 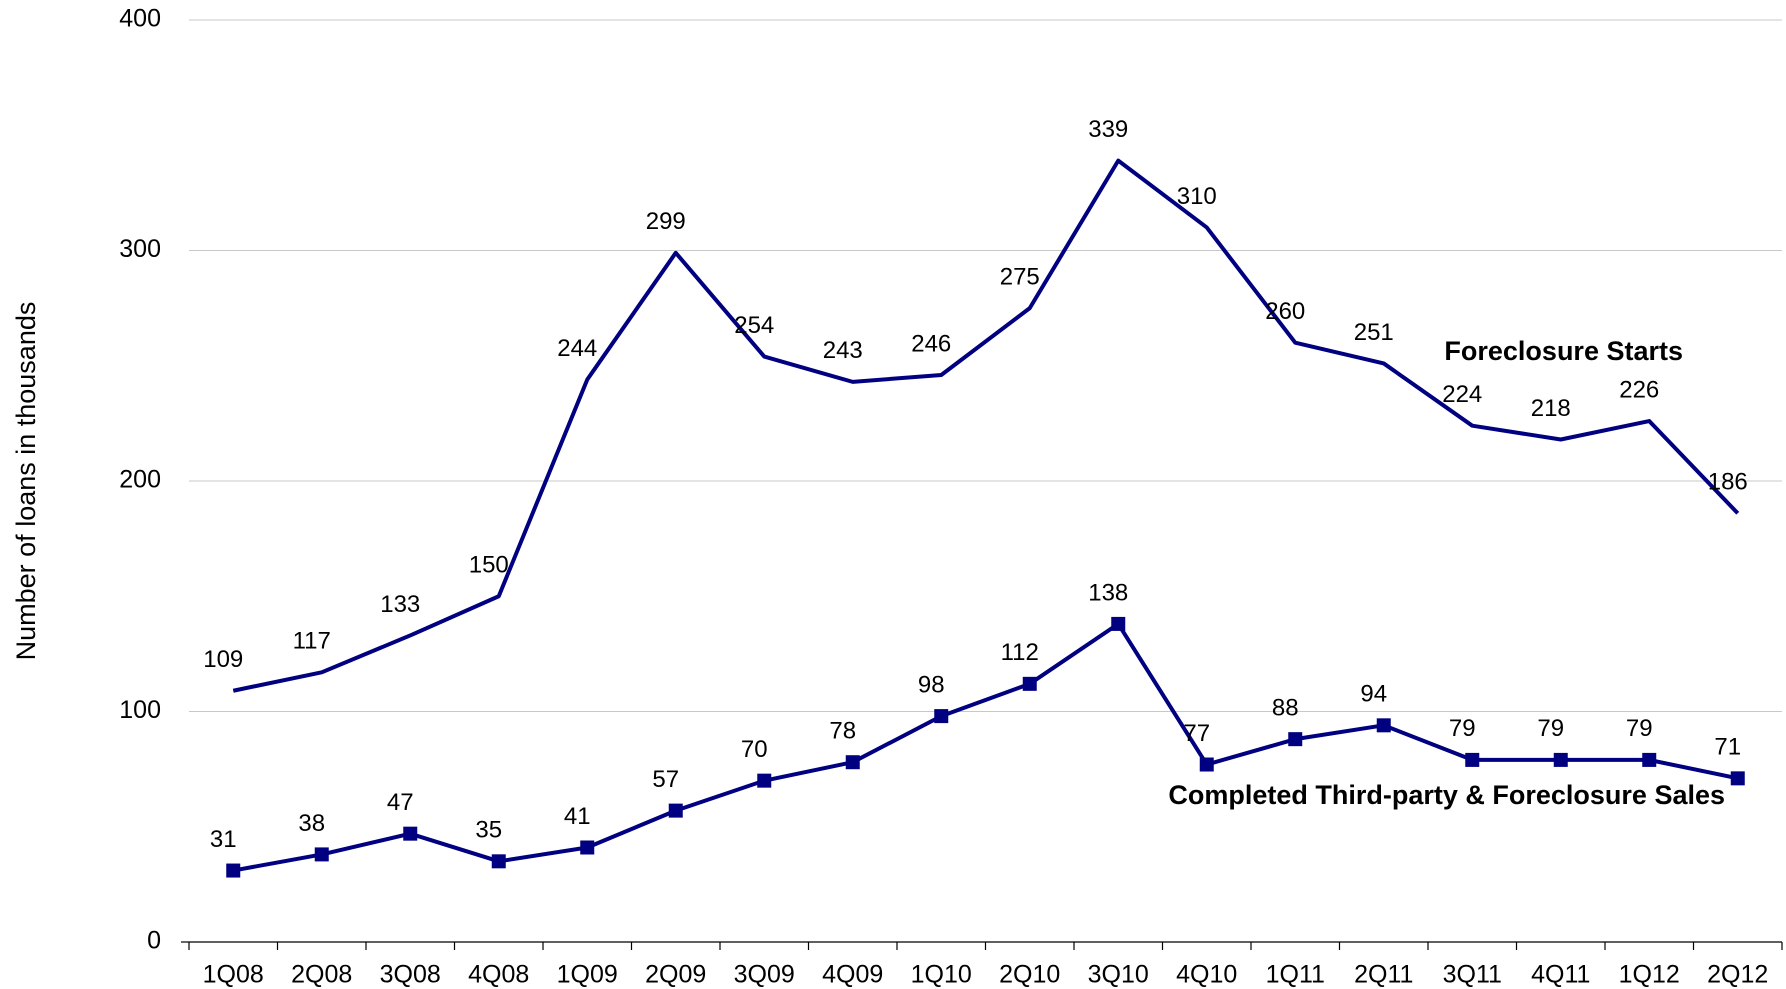 What do you see at coordinates (223, 659) in the screenshot?
I see `data-label: 109` at bounding box center [223, 659].